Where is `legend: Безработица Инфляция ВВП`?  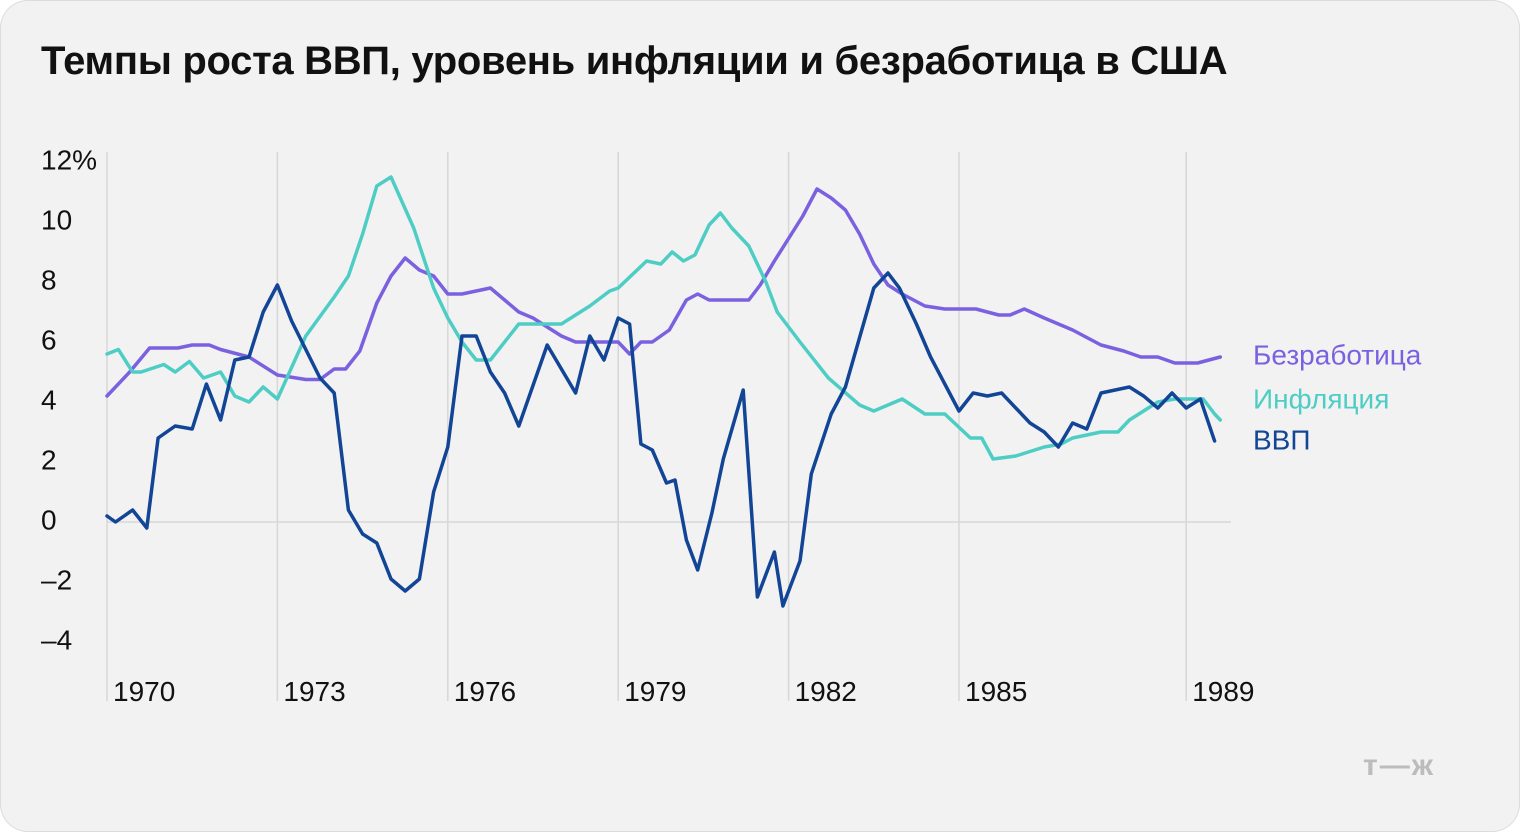 legend: Безработица Инфляция ВВП is located at coordinates (1337, 397).